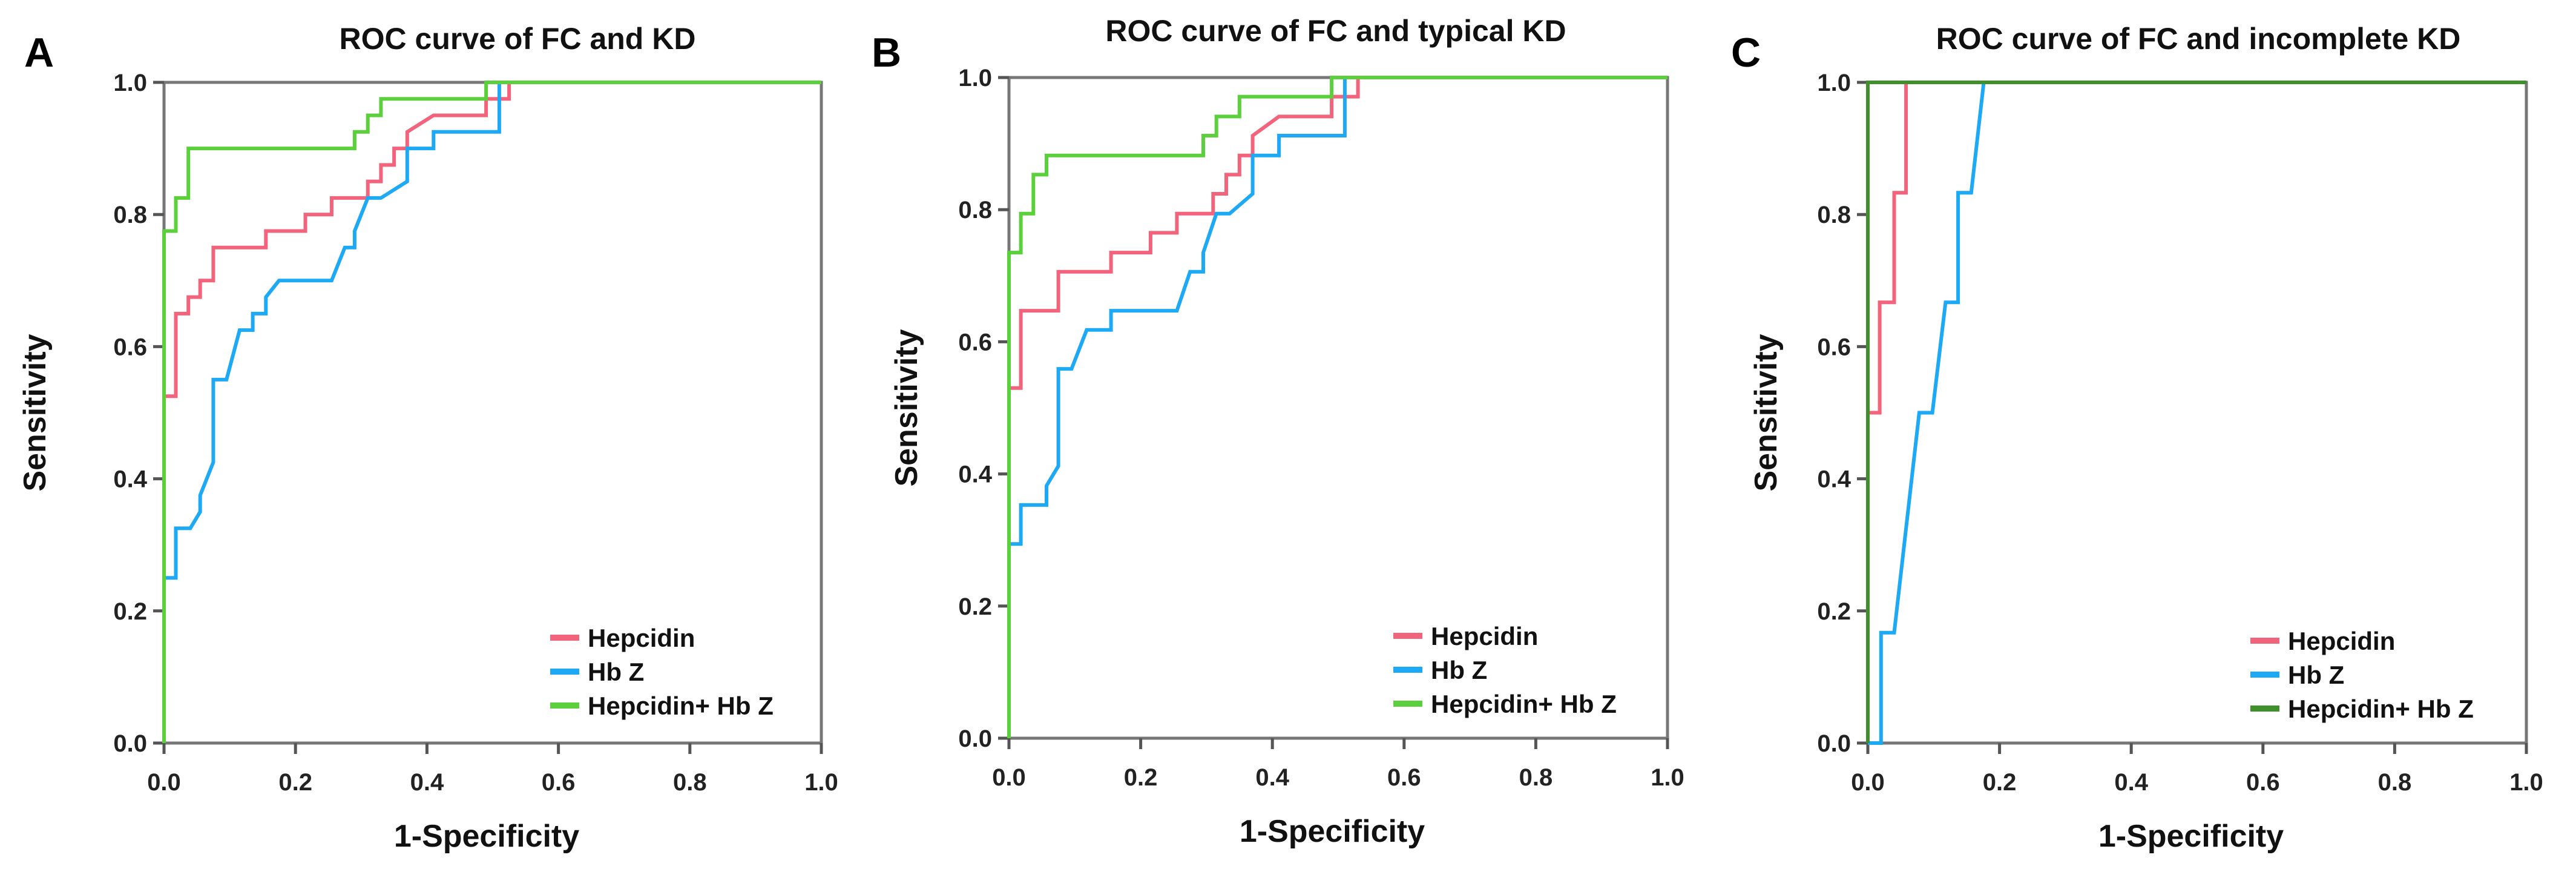 The width and height of the screenshot is (2576, 889). Describe the element at coordinates (518, 39) in the screenshot. I see `chart-title: ROC curve of FC and KD` at that location.